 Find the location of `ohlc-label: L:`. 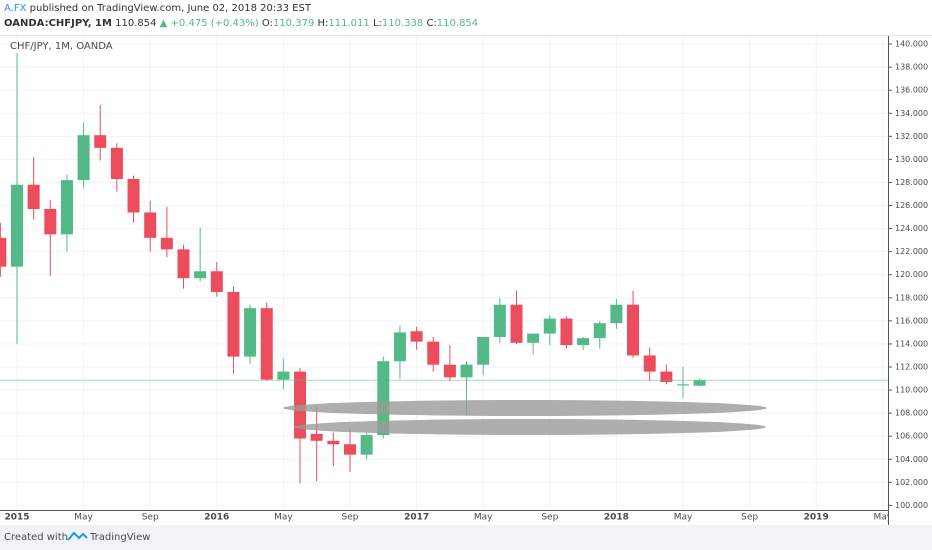

ohlc-label: L: is located at coordinates (377, 23).